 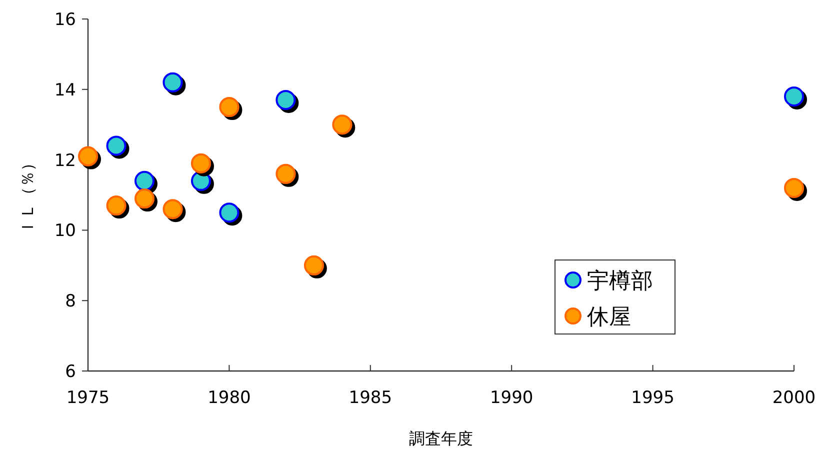 What do you see at coordinates (652, 398) in the screenshot?
I see `x-tick-label: 1995` at bounding box center [652, 398].